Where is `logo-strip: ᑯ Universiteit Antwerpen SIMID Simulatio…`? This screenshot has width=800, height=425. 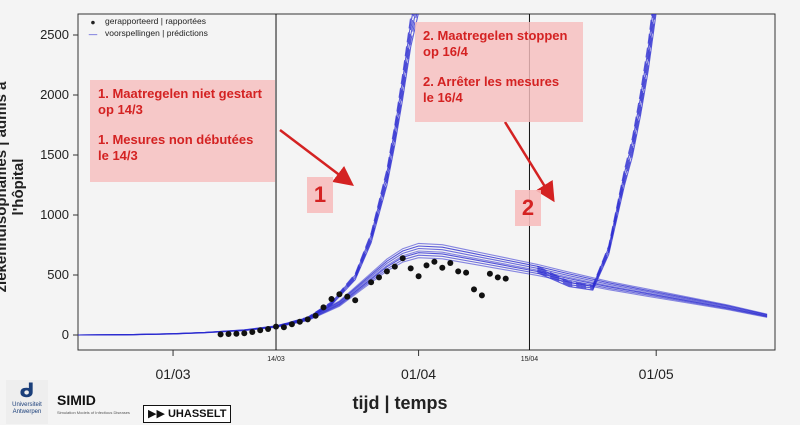 logo-strip: ᑯ Universiteit Antwerpen SIMID Simulatio… is located at coordinates (125, 401).